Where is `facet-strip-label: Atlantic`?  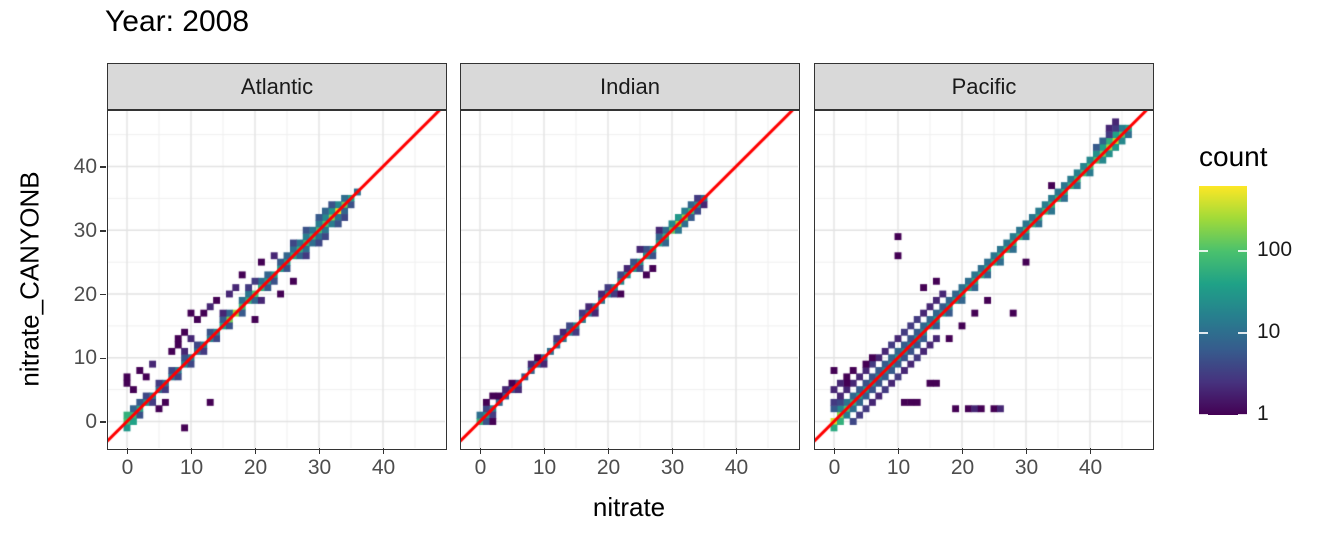 facet-strip-label: Atlantic is located at coordinates (277, 86).